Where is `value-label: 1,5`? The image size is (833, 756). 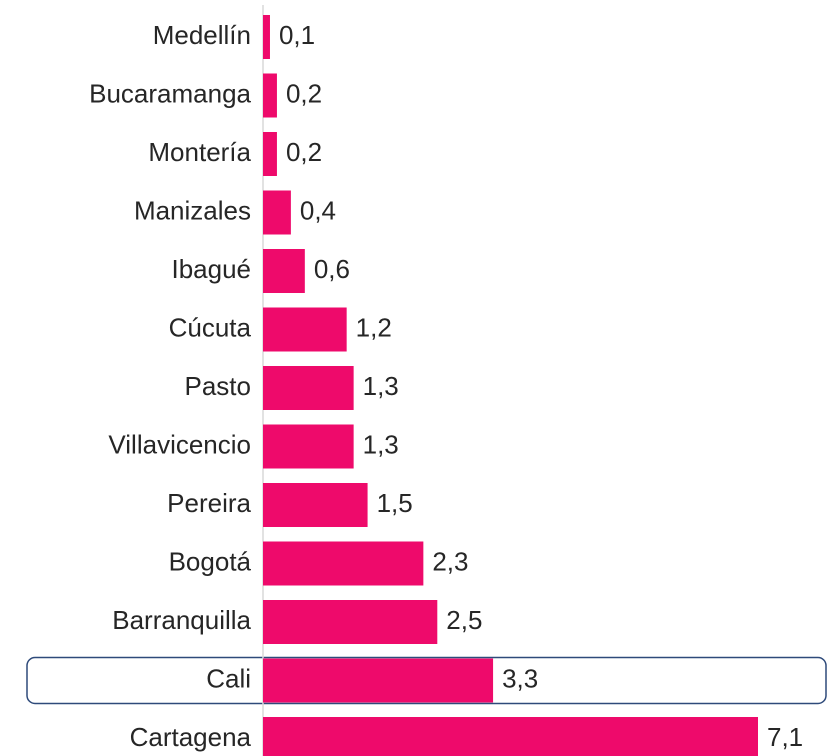 value-label: 1,5 is located at coordinates (395, 503).